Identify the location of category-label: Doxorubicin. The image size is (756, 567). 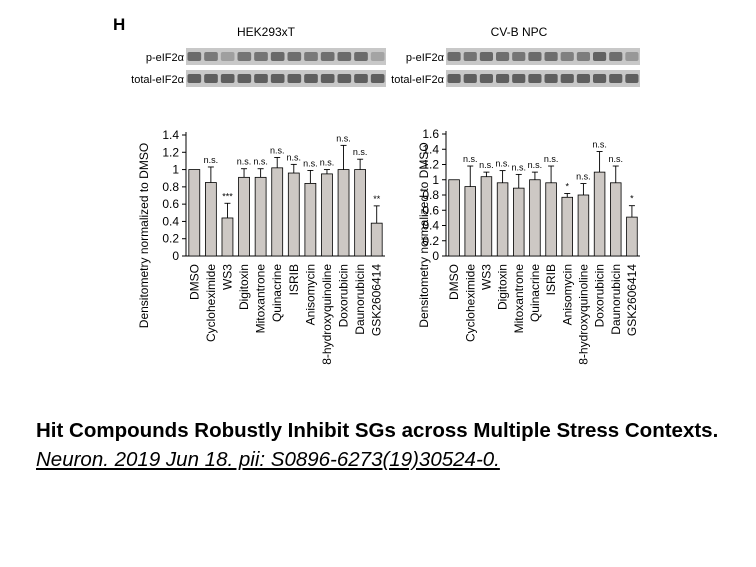
(600, 295).